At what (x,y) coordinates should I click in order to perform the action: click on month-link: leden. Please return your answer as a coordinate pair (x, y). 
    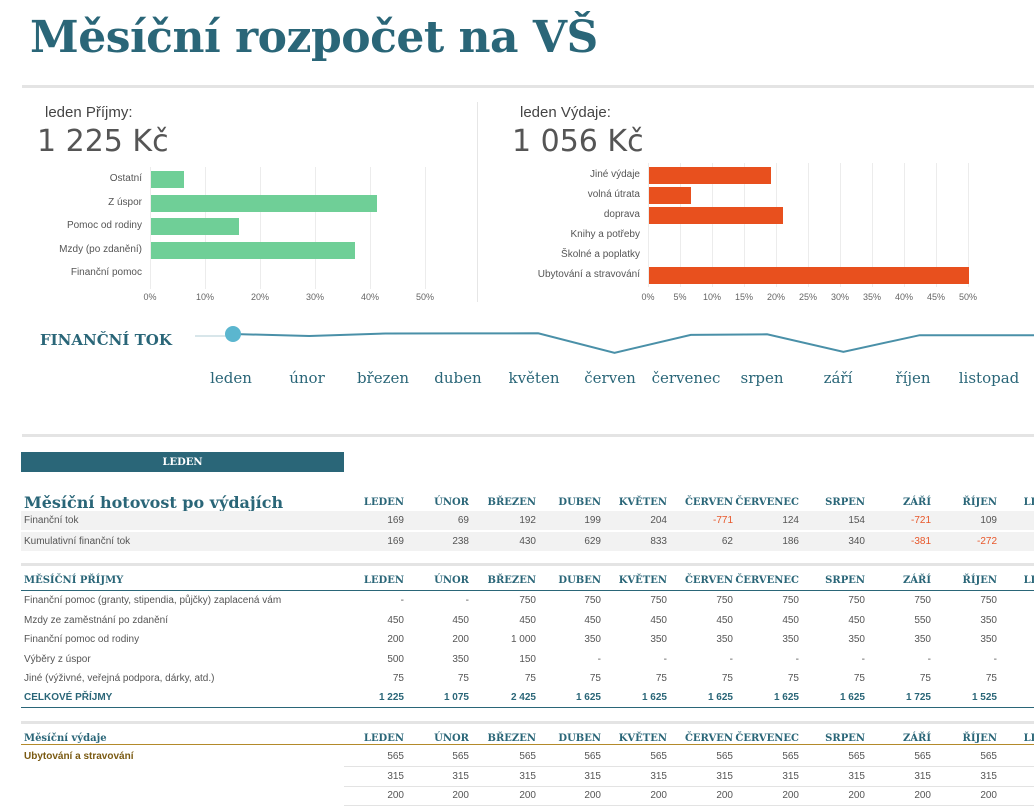
    Looking at the image, I should click on (231, 378).